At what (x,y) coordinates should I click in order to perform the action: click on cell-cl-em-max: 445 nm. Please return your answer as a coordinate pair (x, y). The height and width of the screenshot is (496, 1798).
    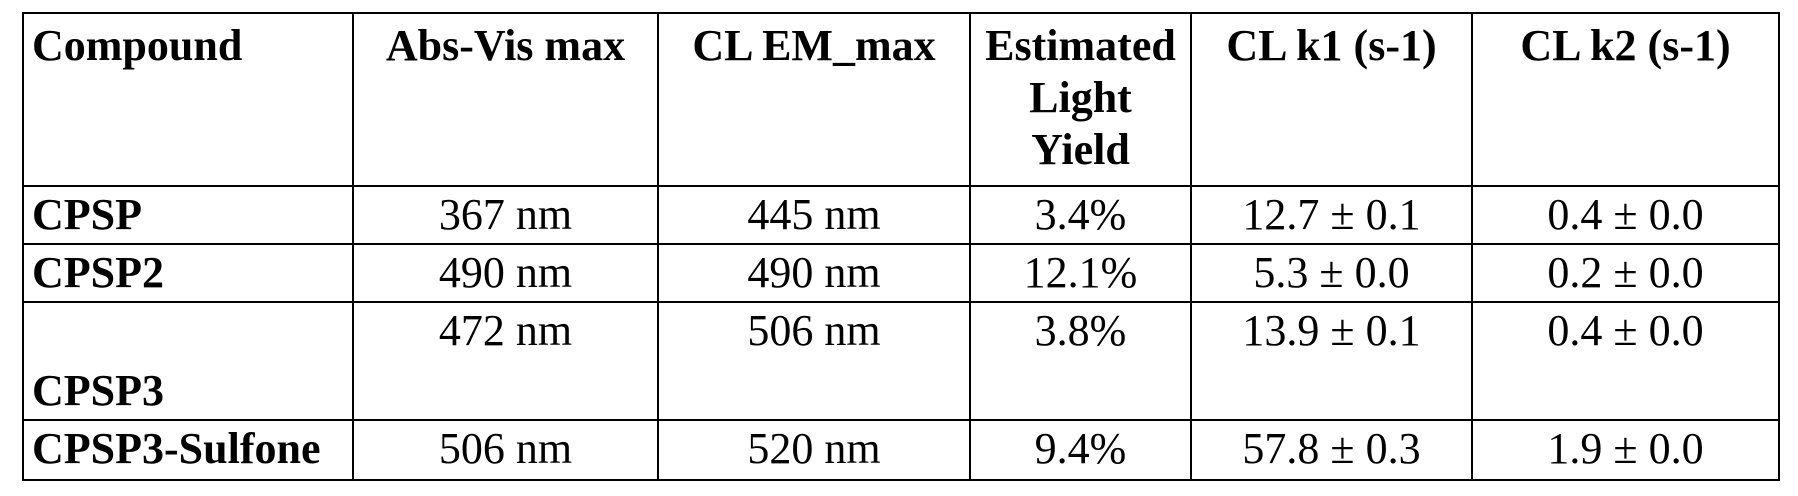
    Looking at the image, I should click on (814, 215).